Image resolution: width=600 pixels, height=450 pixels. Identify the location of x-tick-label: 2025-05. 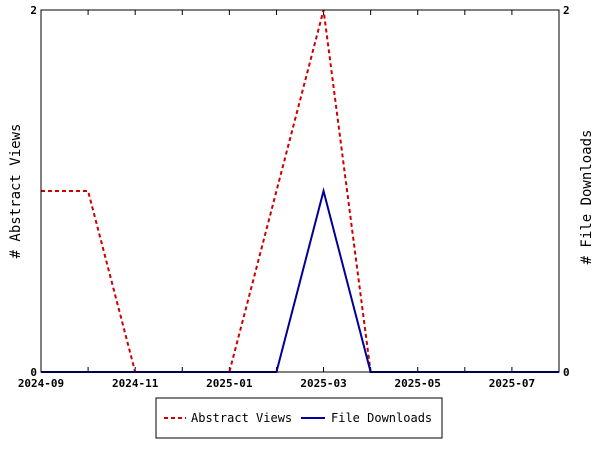
(418, 383).